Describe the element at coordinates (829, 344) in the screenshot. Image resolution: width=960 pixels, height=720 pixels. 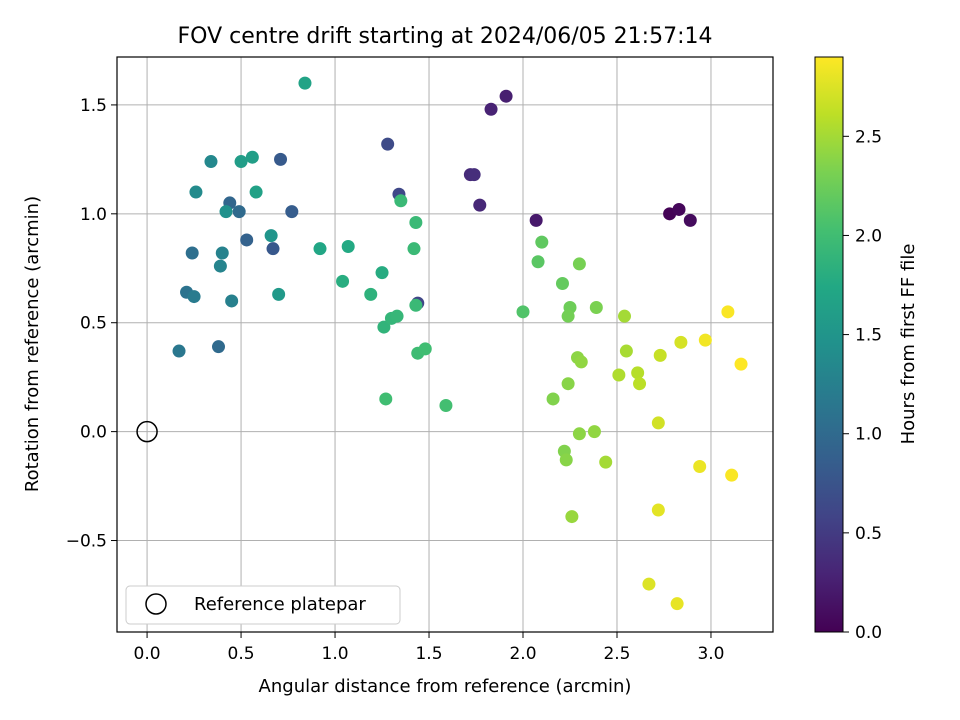
I see `colorbar-gradient` at that location.